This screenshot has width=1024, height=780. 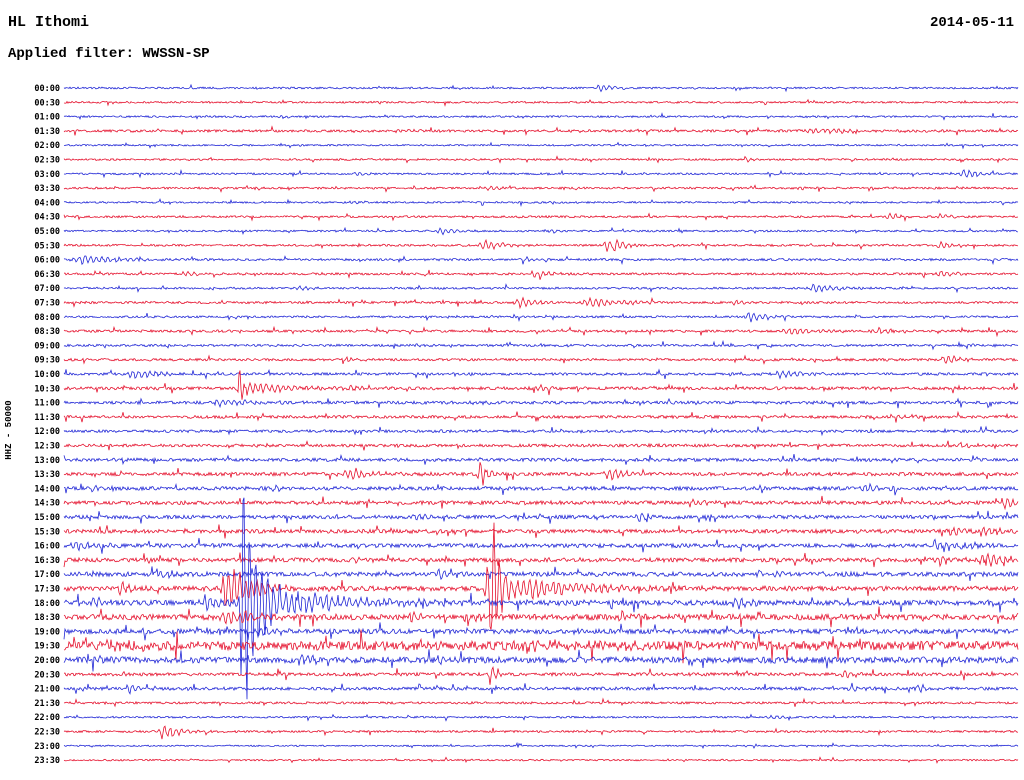 I want to click on time-label-22-00: 22:00, so click(x=47, y=718).